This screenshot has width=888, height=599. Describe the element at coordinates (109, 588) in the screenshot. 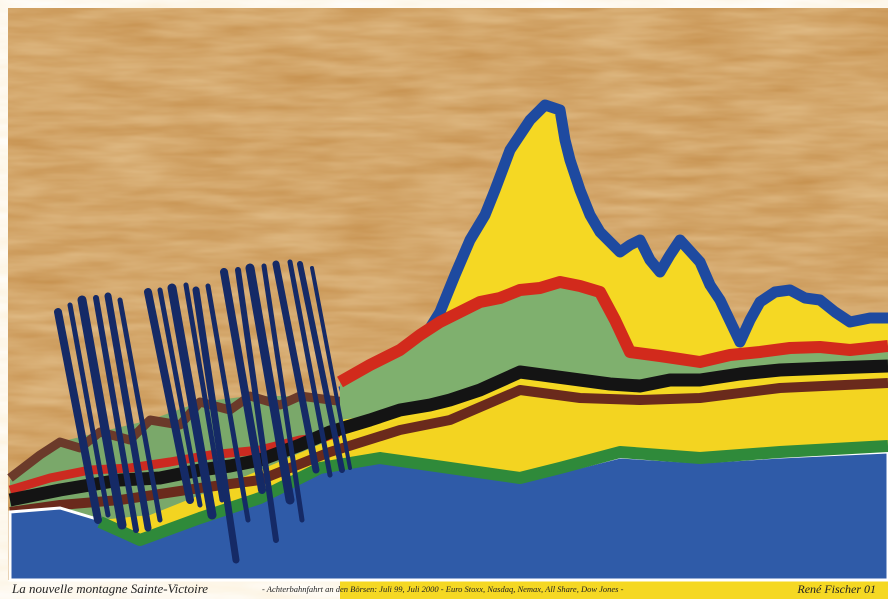

I see `caption-title: La nouvelle montagne Sainte-Victoire` at that location.